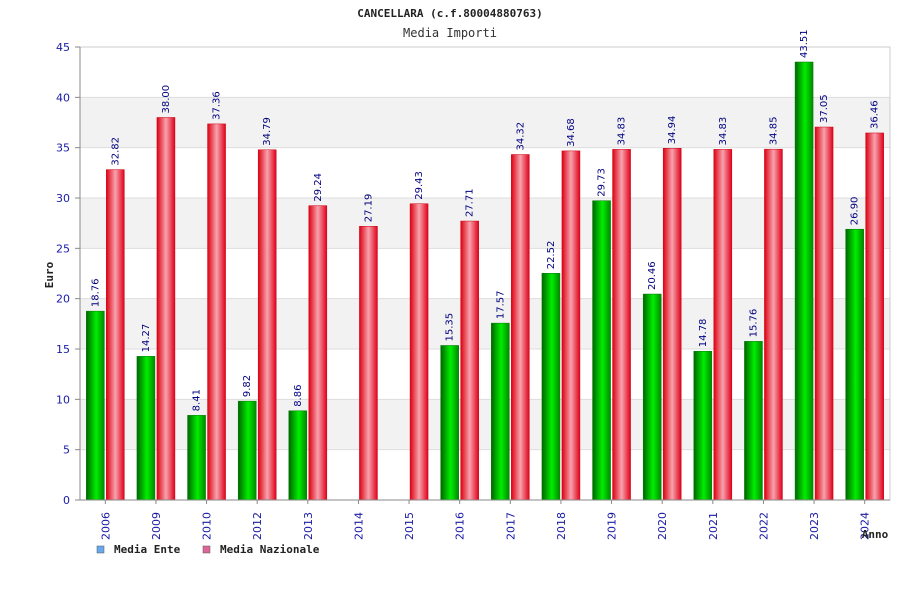 The height and width of the screenshot is (600, 900). I want to click on y-axis: 0 5 10 15 20 25 30 35 40 45, so click(68, 274).